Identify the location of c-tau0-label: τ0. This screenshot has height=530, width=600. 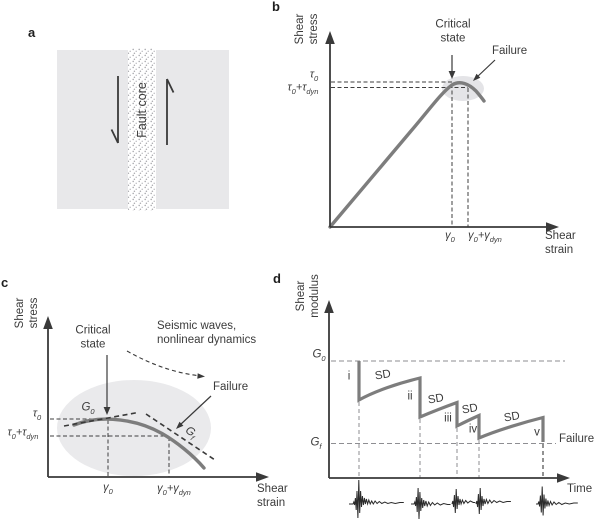
(37, 414).